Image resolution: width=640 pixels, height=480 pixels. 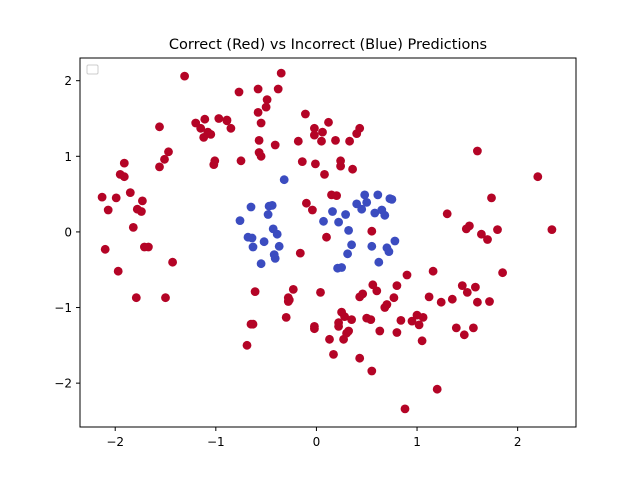 I want to click on x-axis: −2 −1 0 1 2, so click(x=313, y=438).